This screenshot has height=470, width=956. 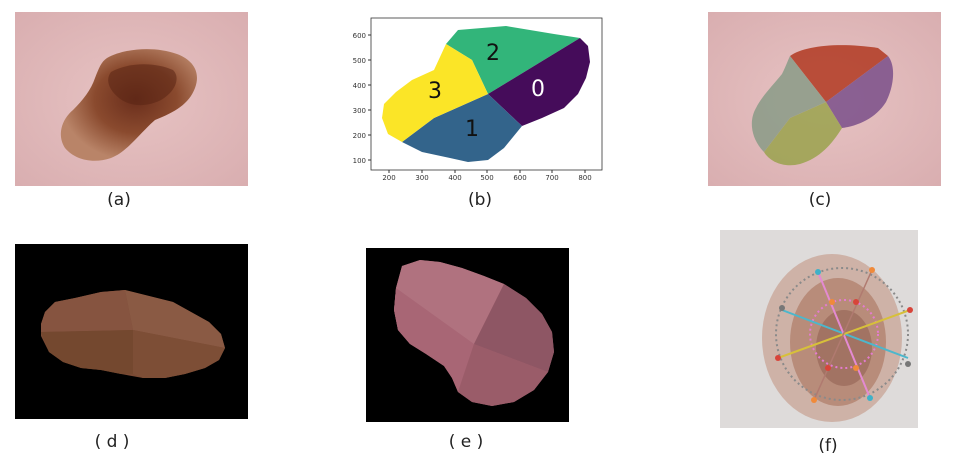 What do you see at coordinates (820, 200) in the screenshot?
I see `caption-c: (c)` at bounding box center [820, 200].